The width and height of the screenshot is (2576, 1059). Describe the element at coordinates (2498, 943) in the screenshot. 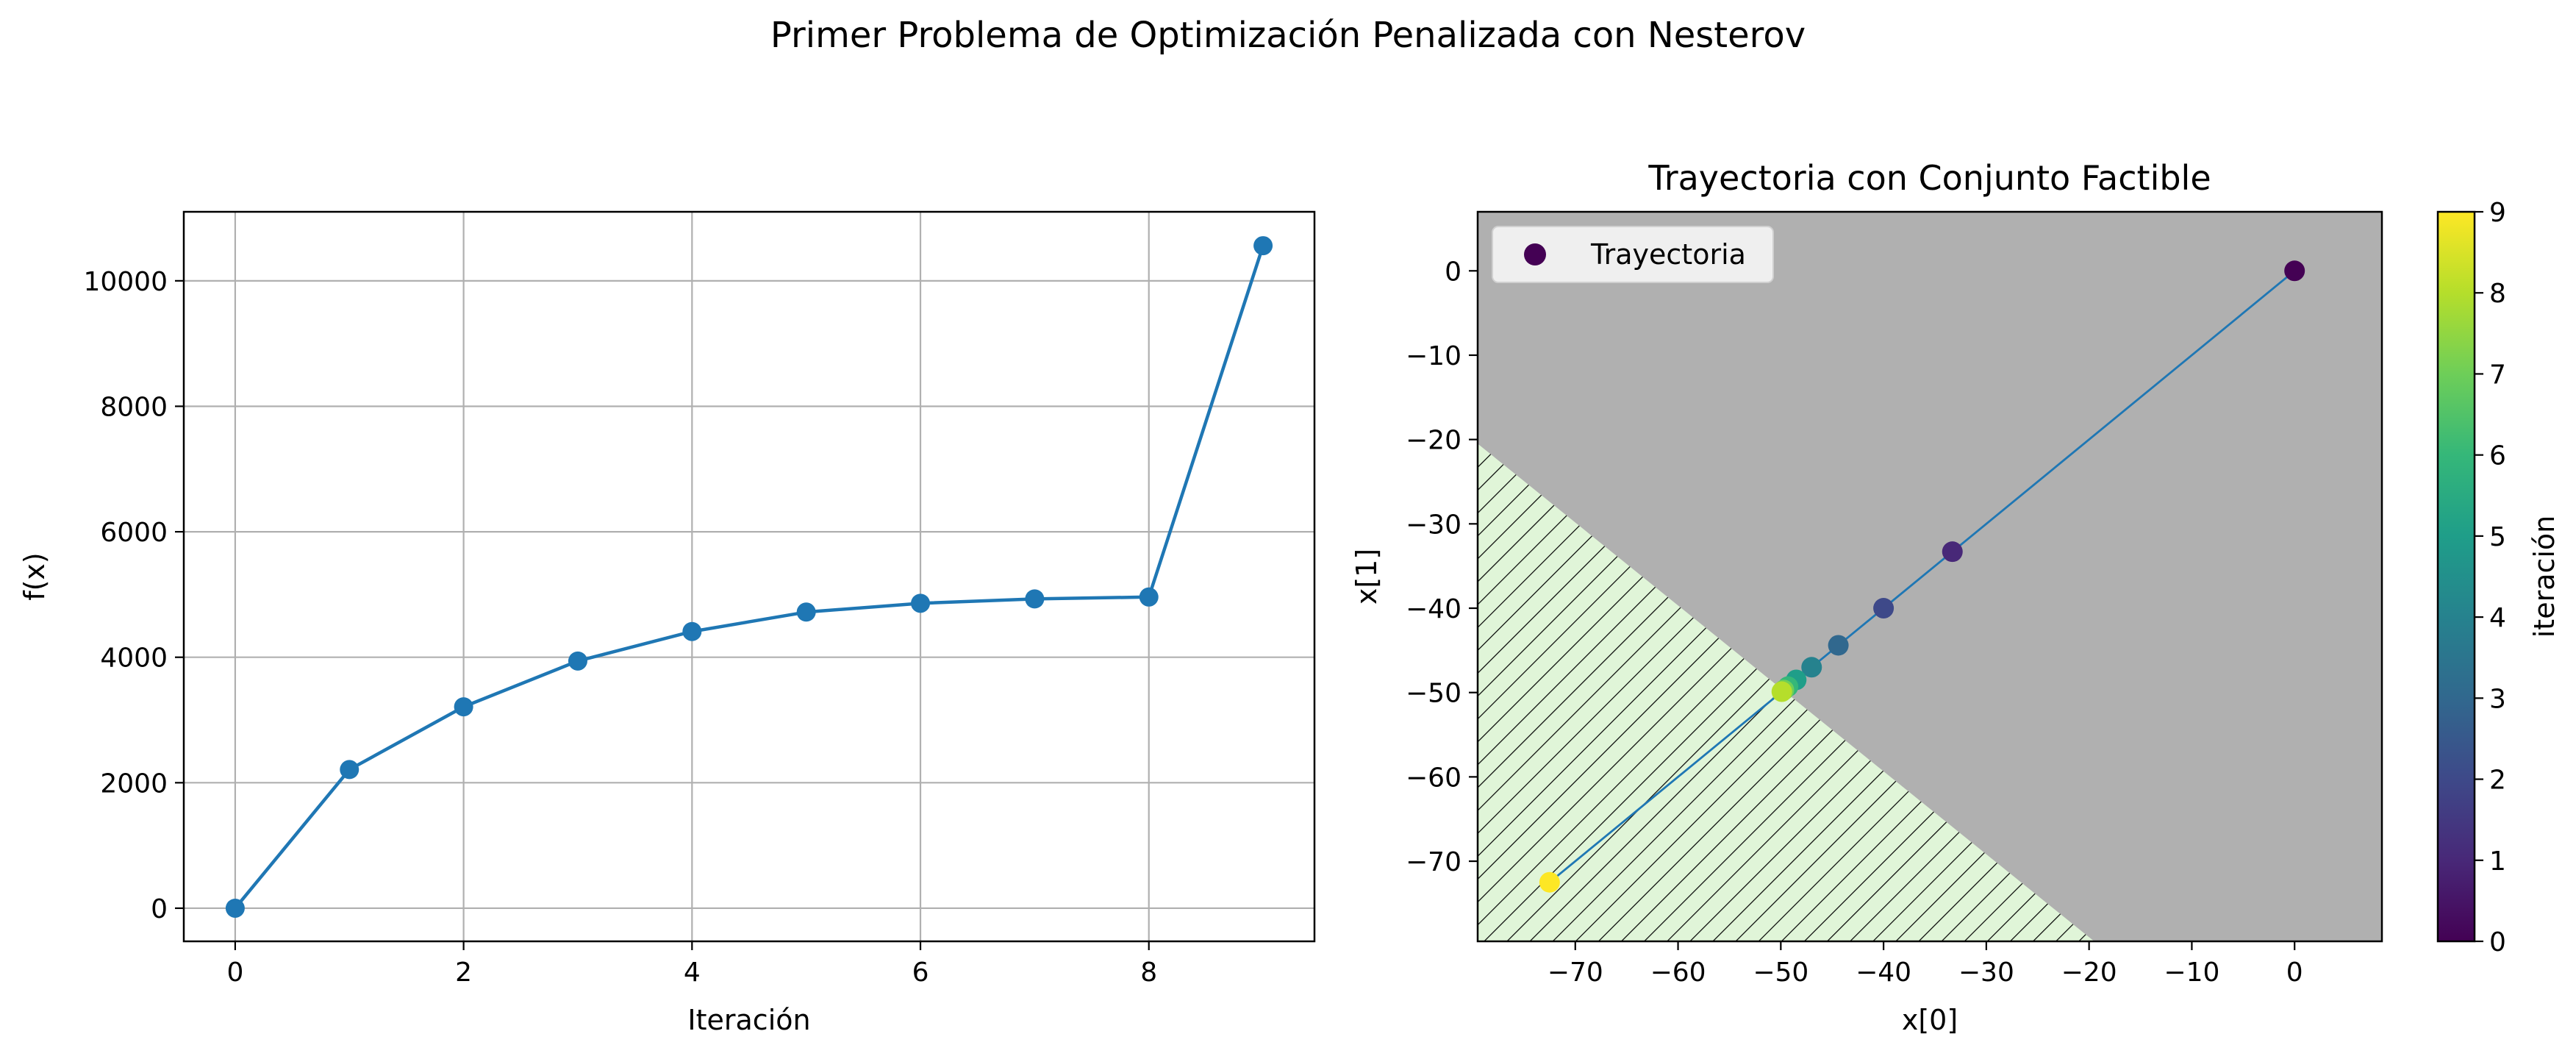

I see `colorbar-tick-label: 0` at that location.